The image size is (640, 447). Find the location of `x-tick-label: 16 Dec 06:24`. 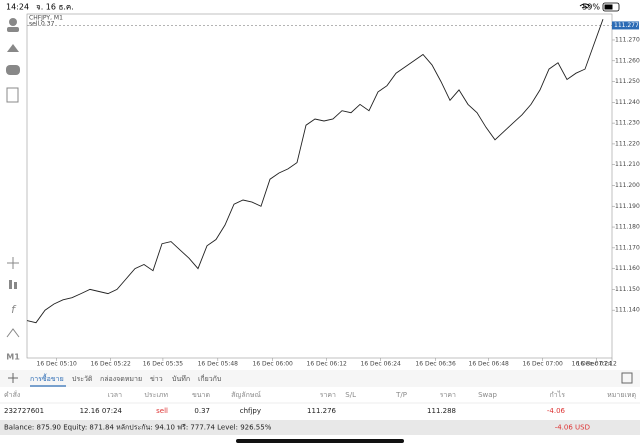

x-tick-label: 16 Dec 06:24 is located at coordinates (381, 364).